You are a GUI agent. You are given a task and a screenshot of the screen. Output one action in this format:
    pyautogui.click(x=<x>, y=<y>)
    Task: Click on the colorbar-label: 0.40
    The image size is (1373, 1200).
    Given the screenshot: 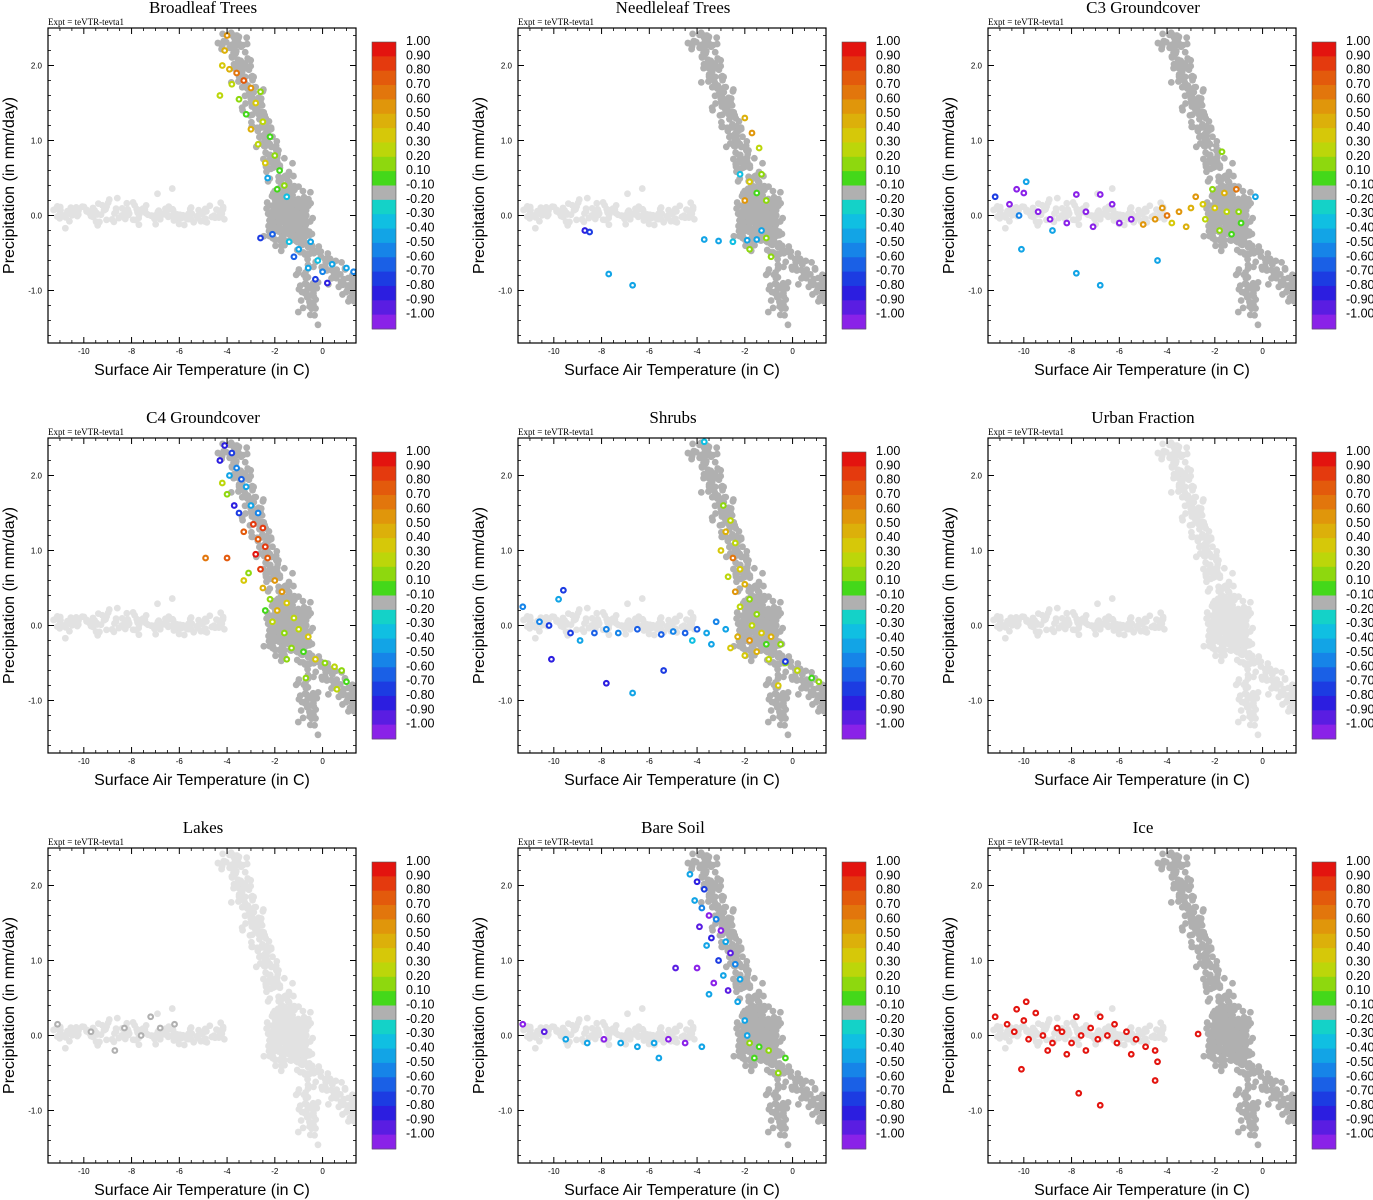 What is the action you would take?
    pyautogui.click(x=888, y=127)
    